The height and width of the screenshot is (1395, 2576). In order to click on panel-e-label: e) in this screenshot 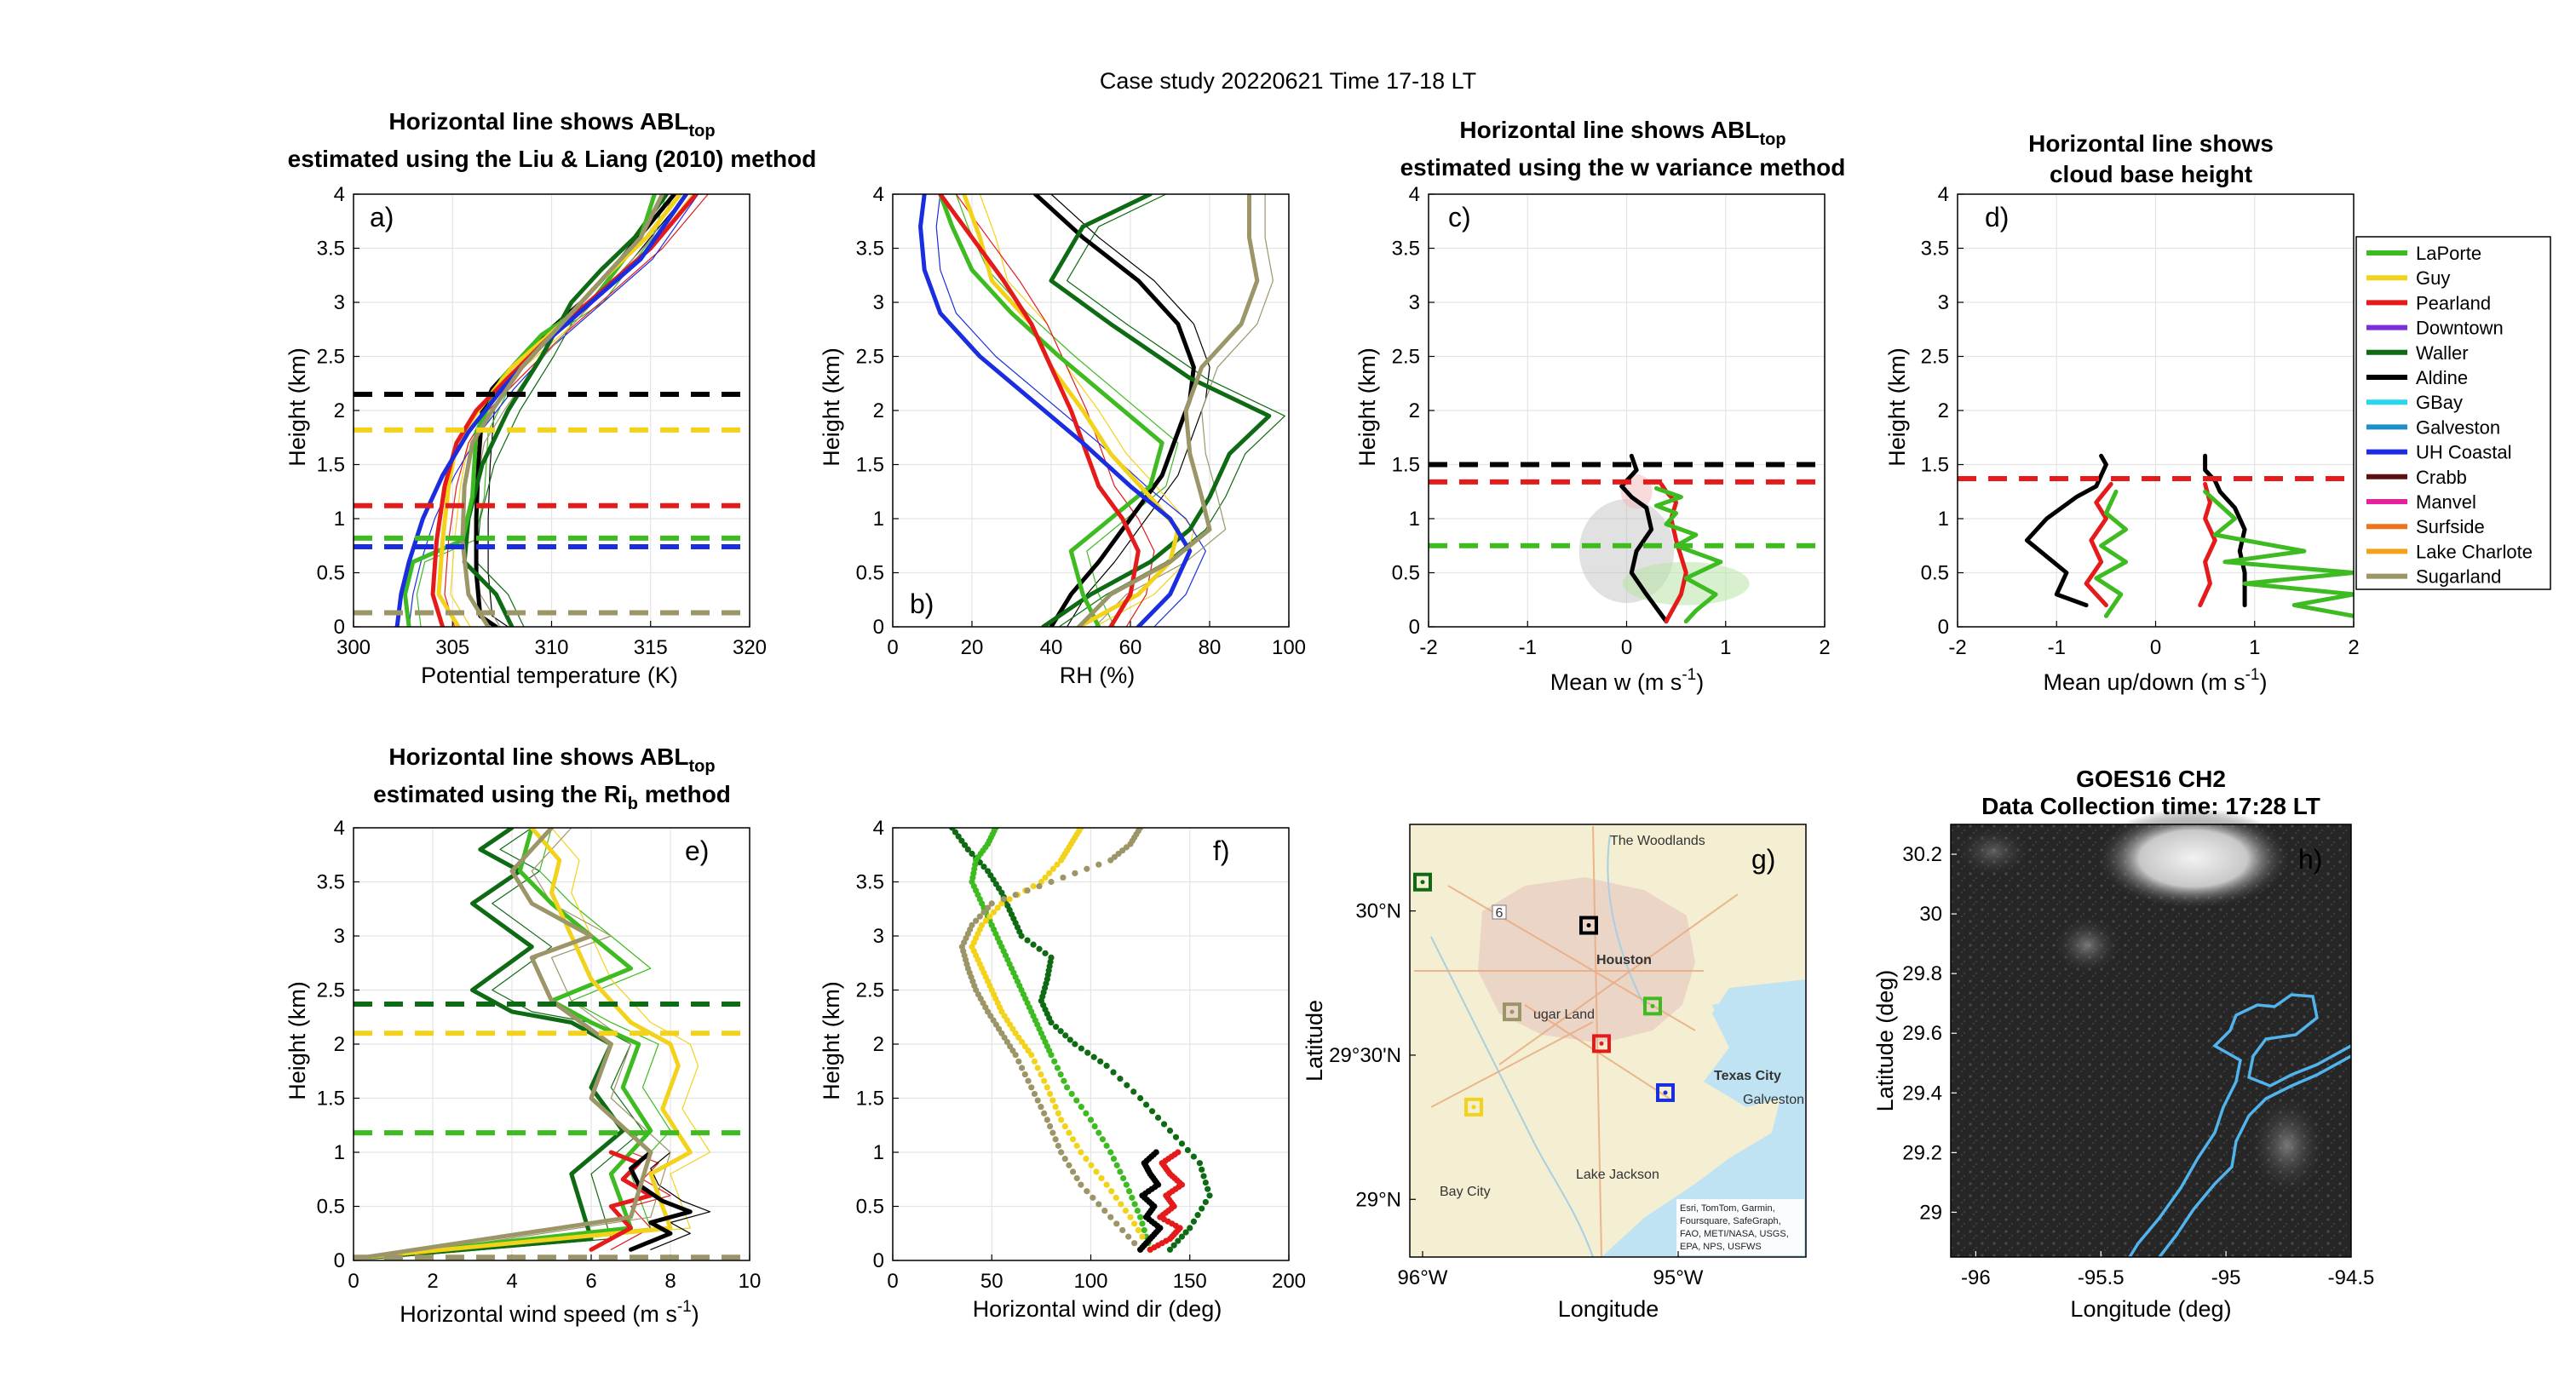, I will do `click(697, 850)`.